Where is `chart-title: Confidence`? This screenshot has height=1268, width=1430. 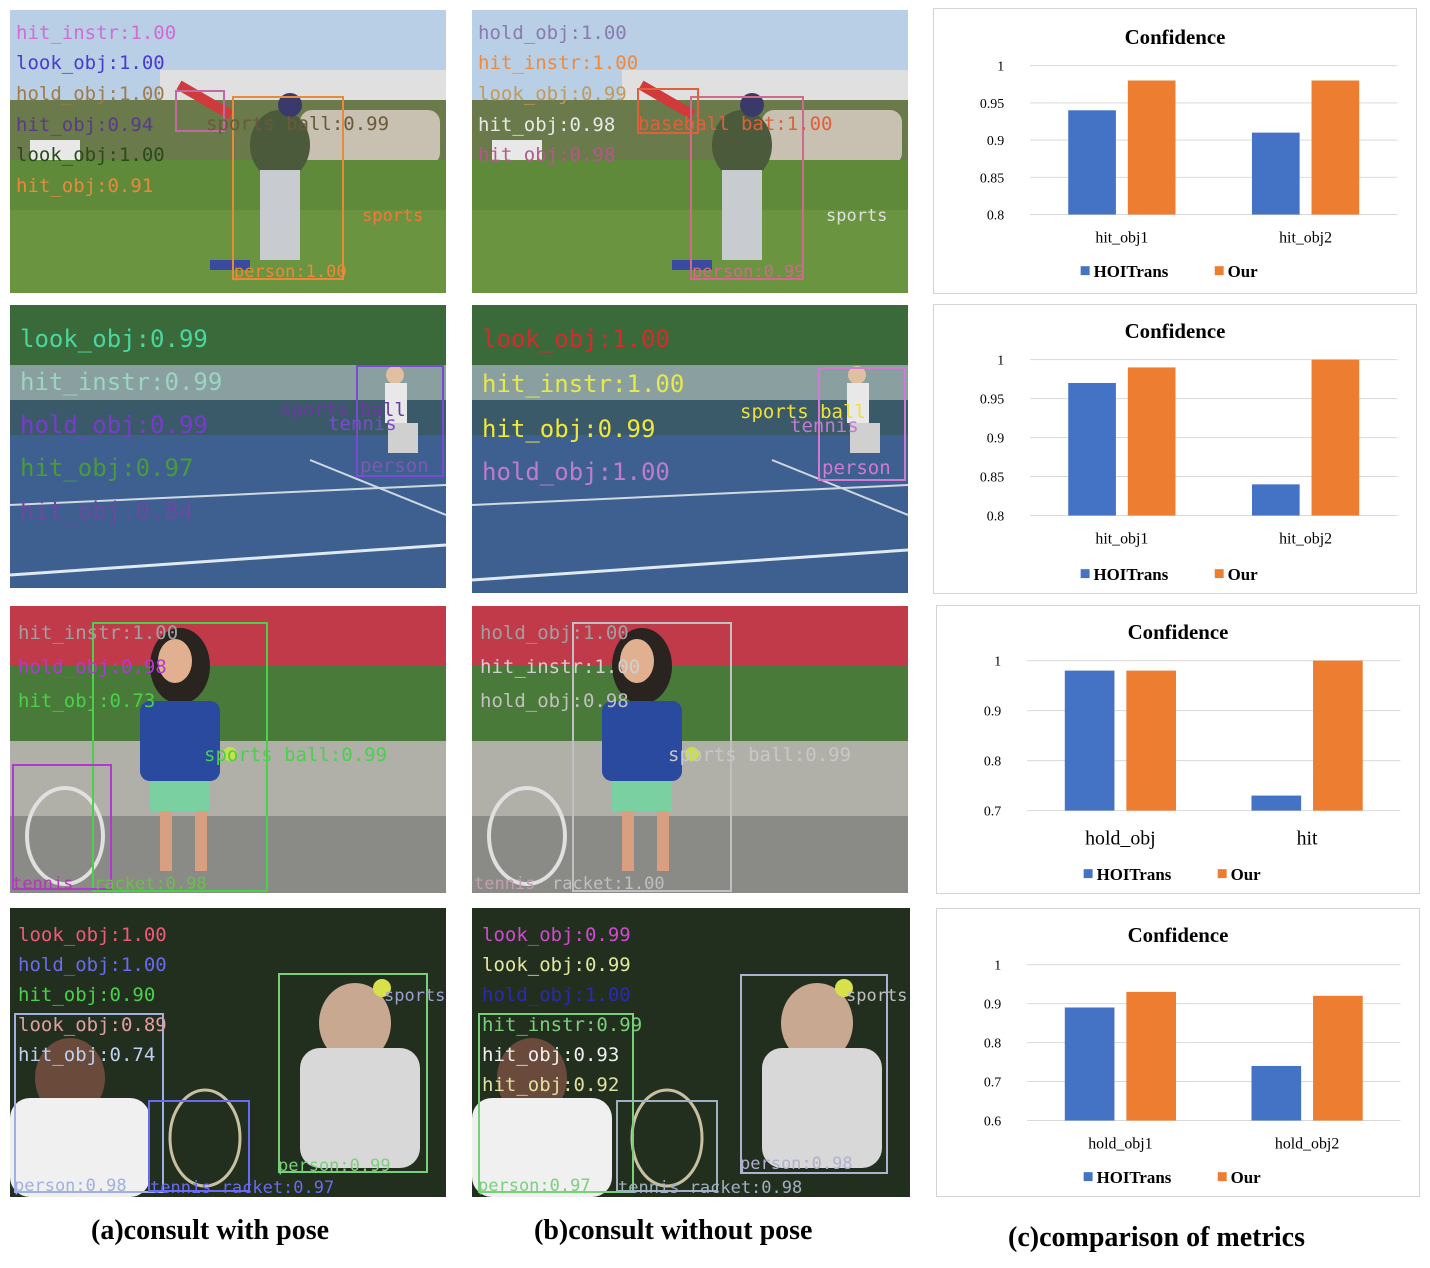
chart-title: Confidence is located at coordinates (1178, 632).